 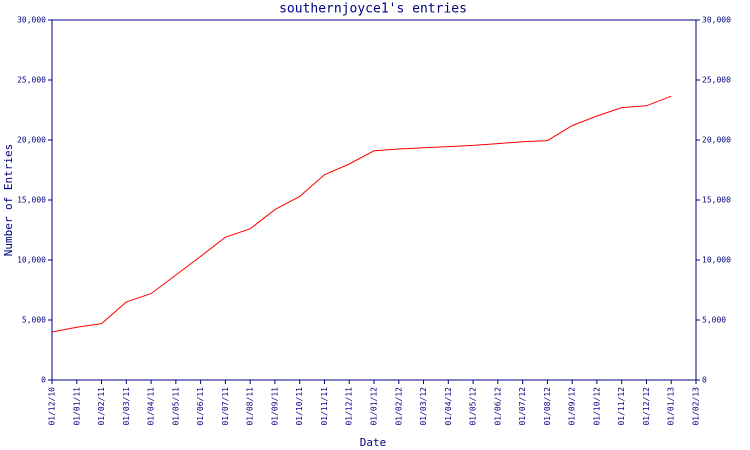 What do you see at coordinates (373, 9) in the screenshot?
I see `chart-title: southernjoyce1's entries` at bounding box center [373, 9].